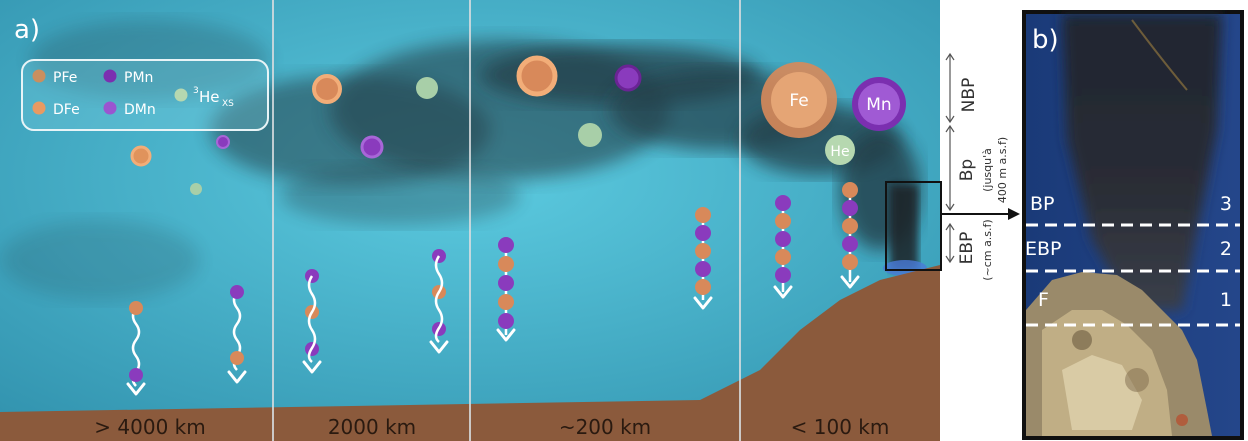 This screenshot has height=441, width=1248. I want to click on legend: PFe PMn DFe DMn 3 He XS, so click(145, 95).